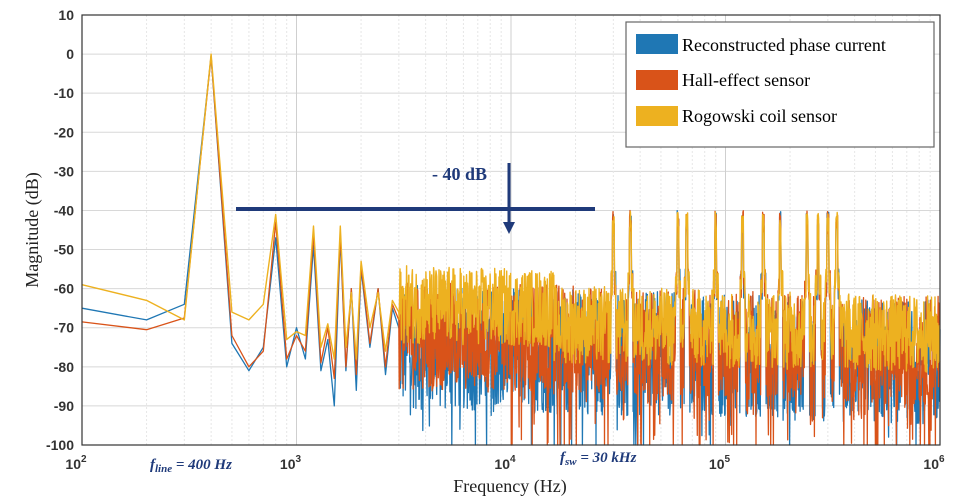 The height and width of the screenshot is (501, 971). Describe the element at coordinates (64, 171) in the screenshot. I see `y-tick-label: -30` at that location.